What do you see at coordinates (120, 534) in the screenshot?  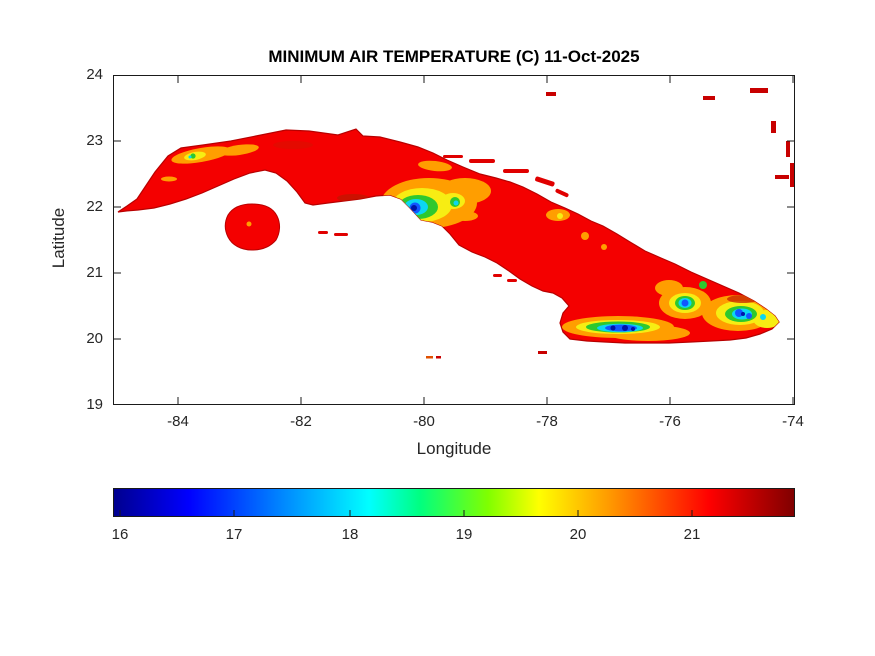 I see `colorbar-tick-label: 16` at bounding box center [120, 534].